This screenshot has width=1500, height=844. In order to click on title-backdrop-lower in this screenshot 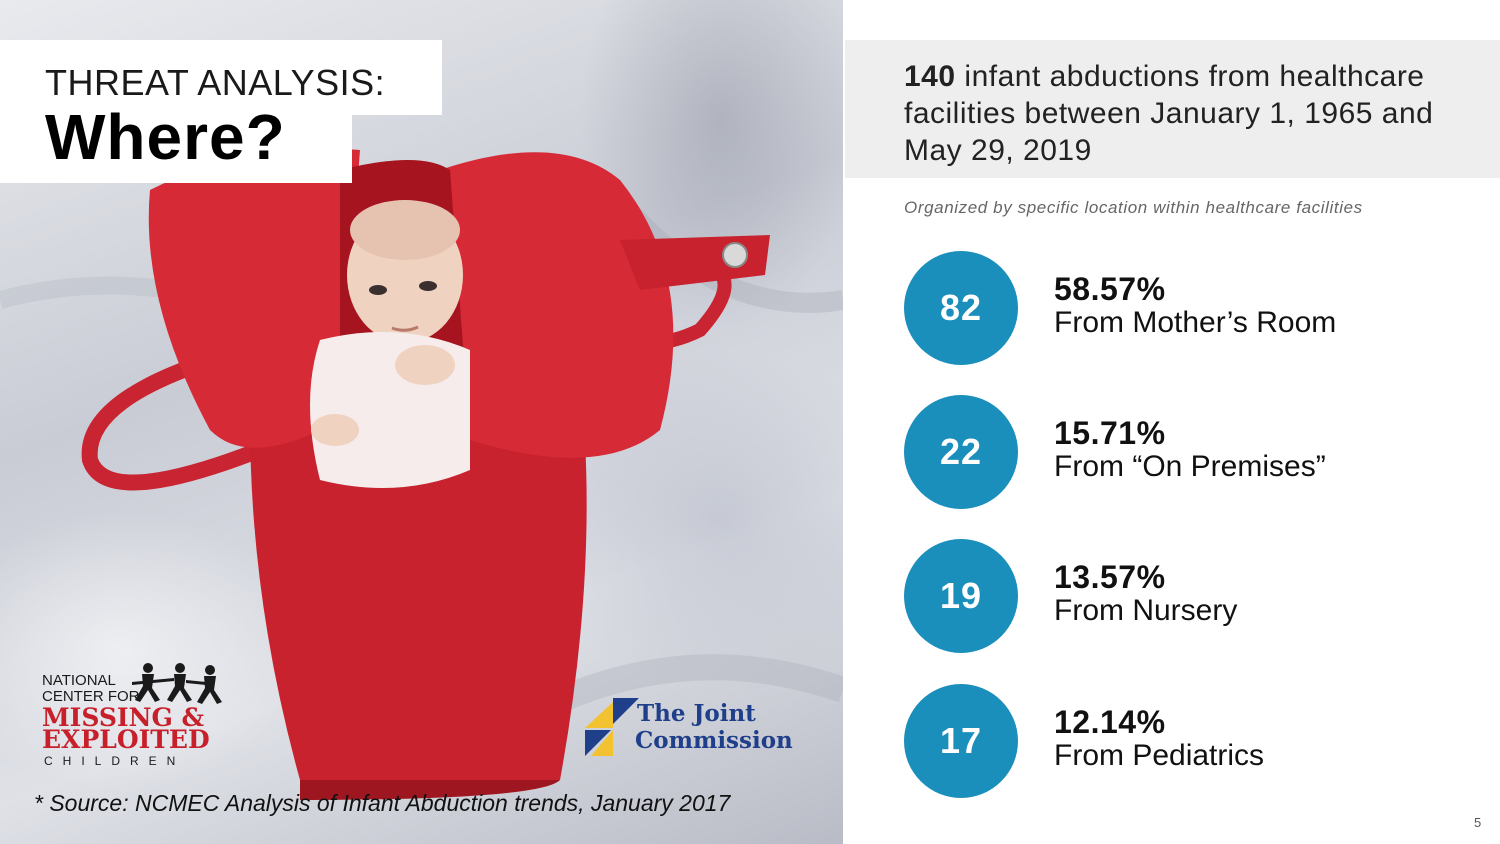, I will do `click(176, 149)`.